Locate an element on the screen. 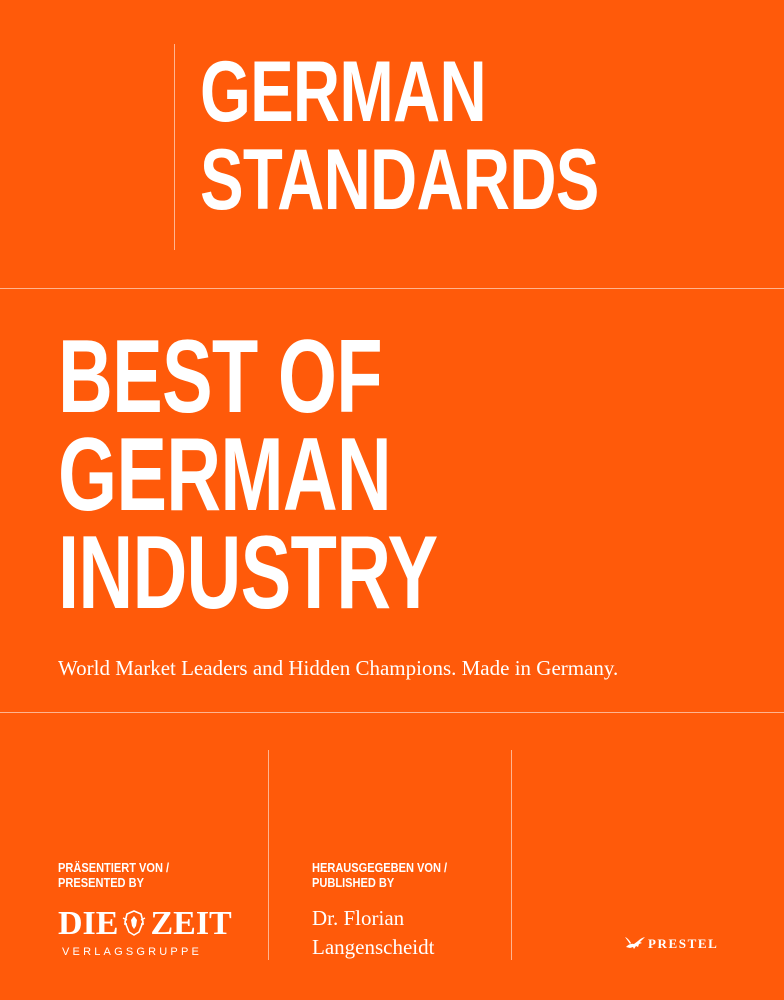 Image resolution: width=784 pixels, height=1000 pixels. book-title-line2: GERMAN is located at coordinates (225, 475).